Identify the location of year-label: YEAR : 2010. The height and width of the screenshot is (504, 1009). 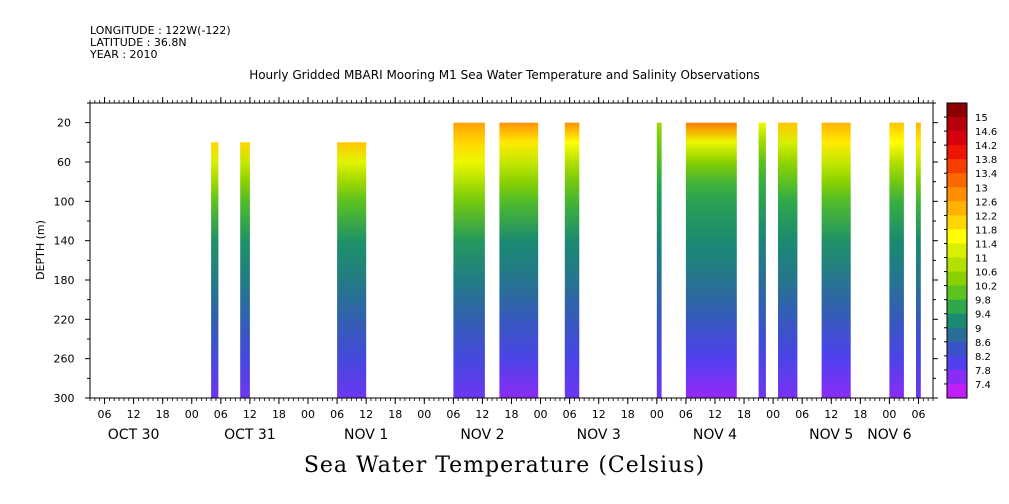
(124, 54).